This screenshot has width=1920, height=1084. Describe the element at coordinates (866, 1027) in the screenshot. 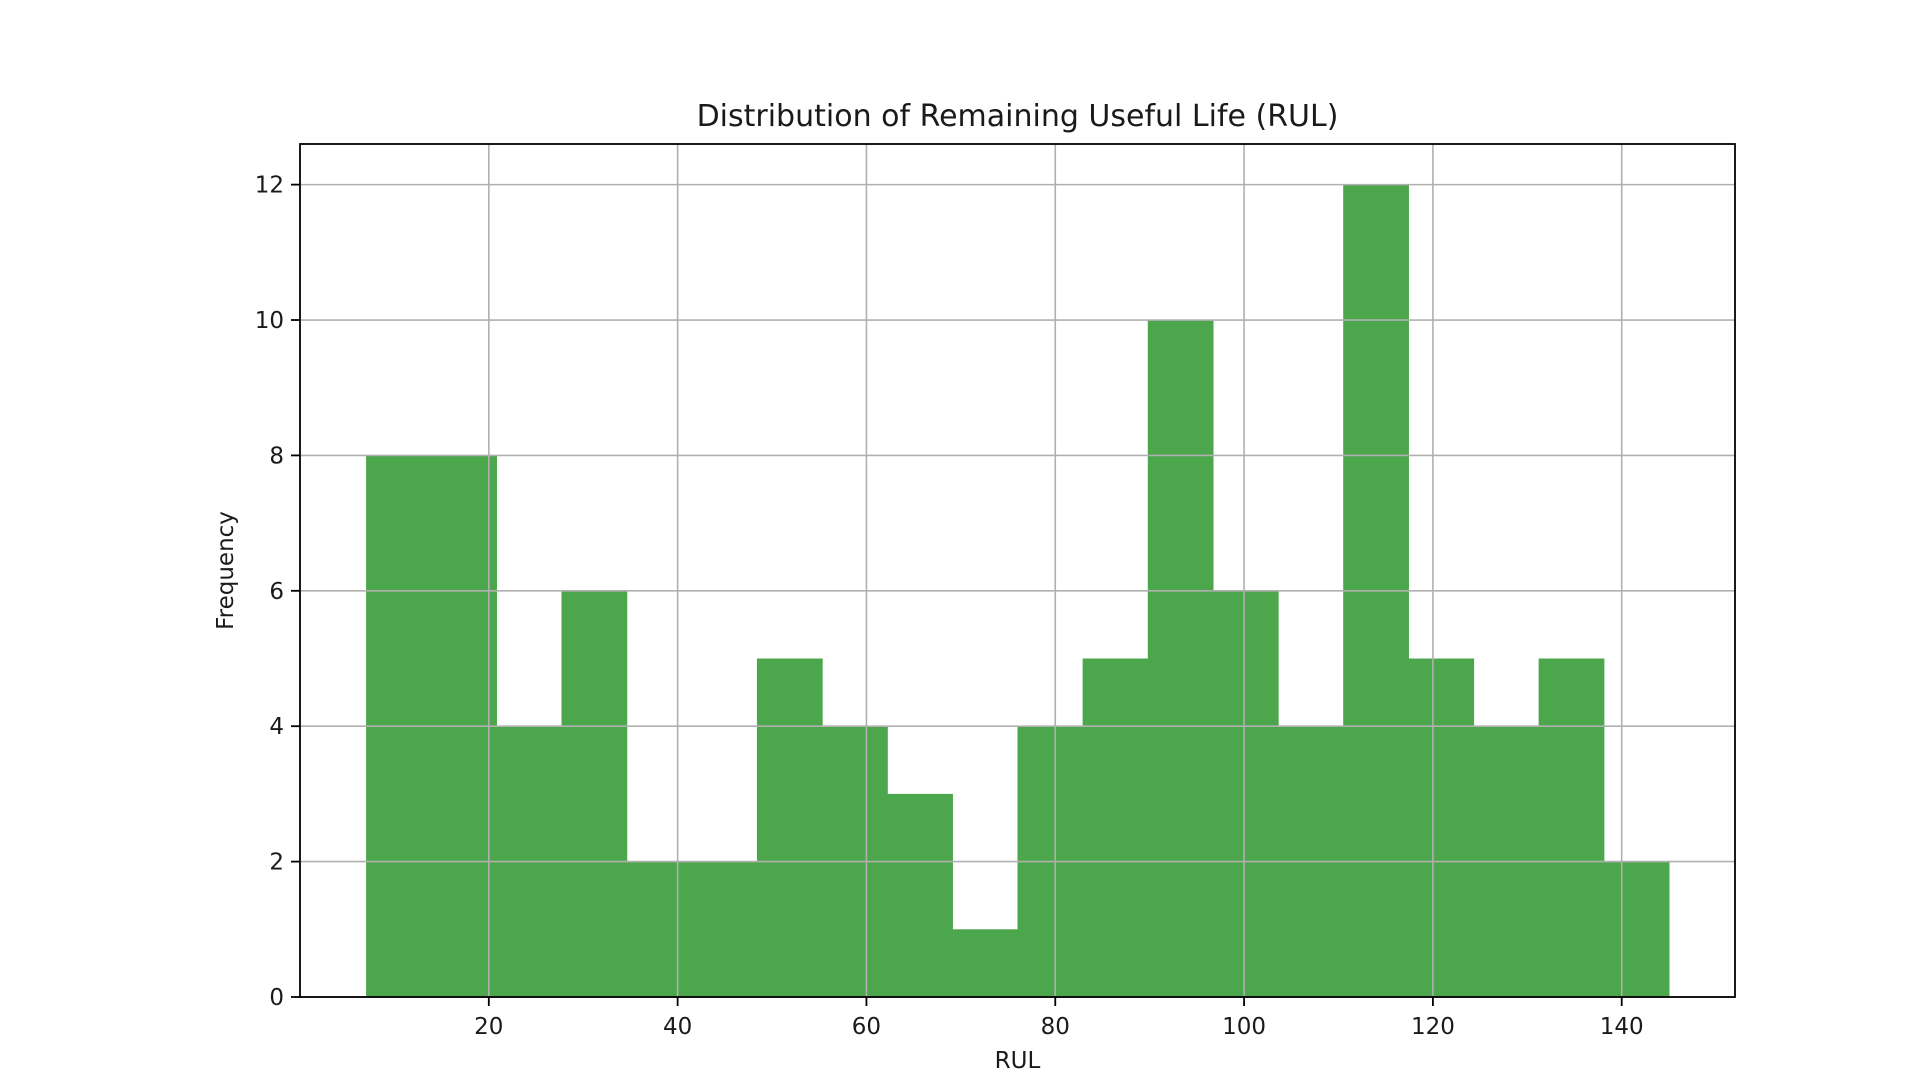

I see `x-tick-label: 60` at that location.